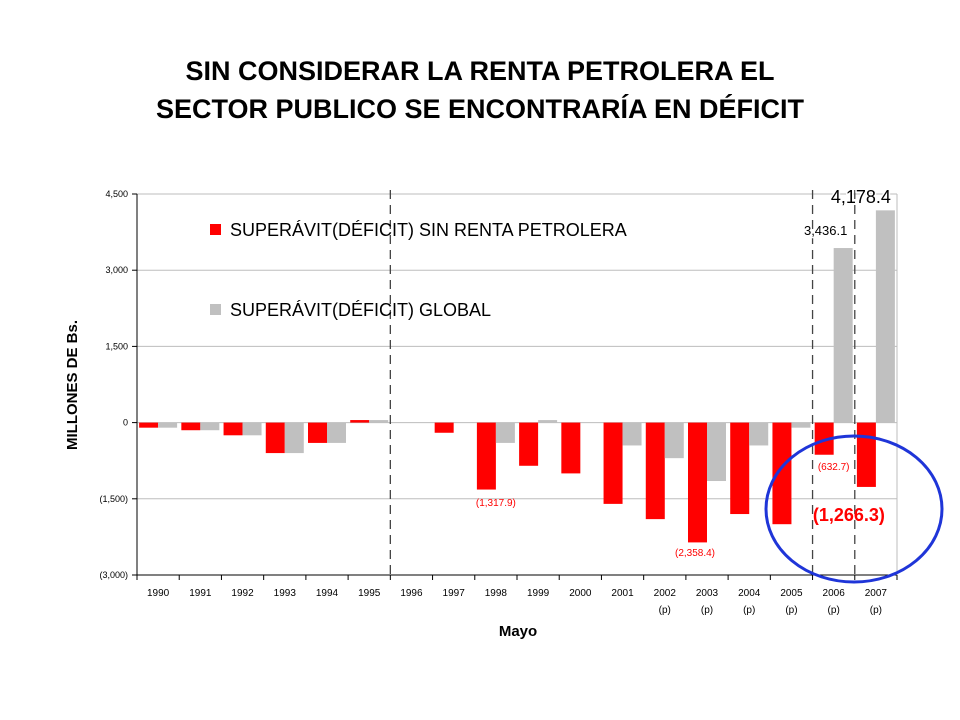 The image size is (960, 720). I want to click on x-tick-label: 2003, so click(707, 593).